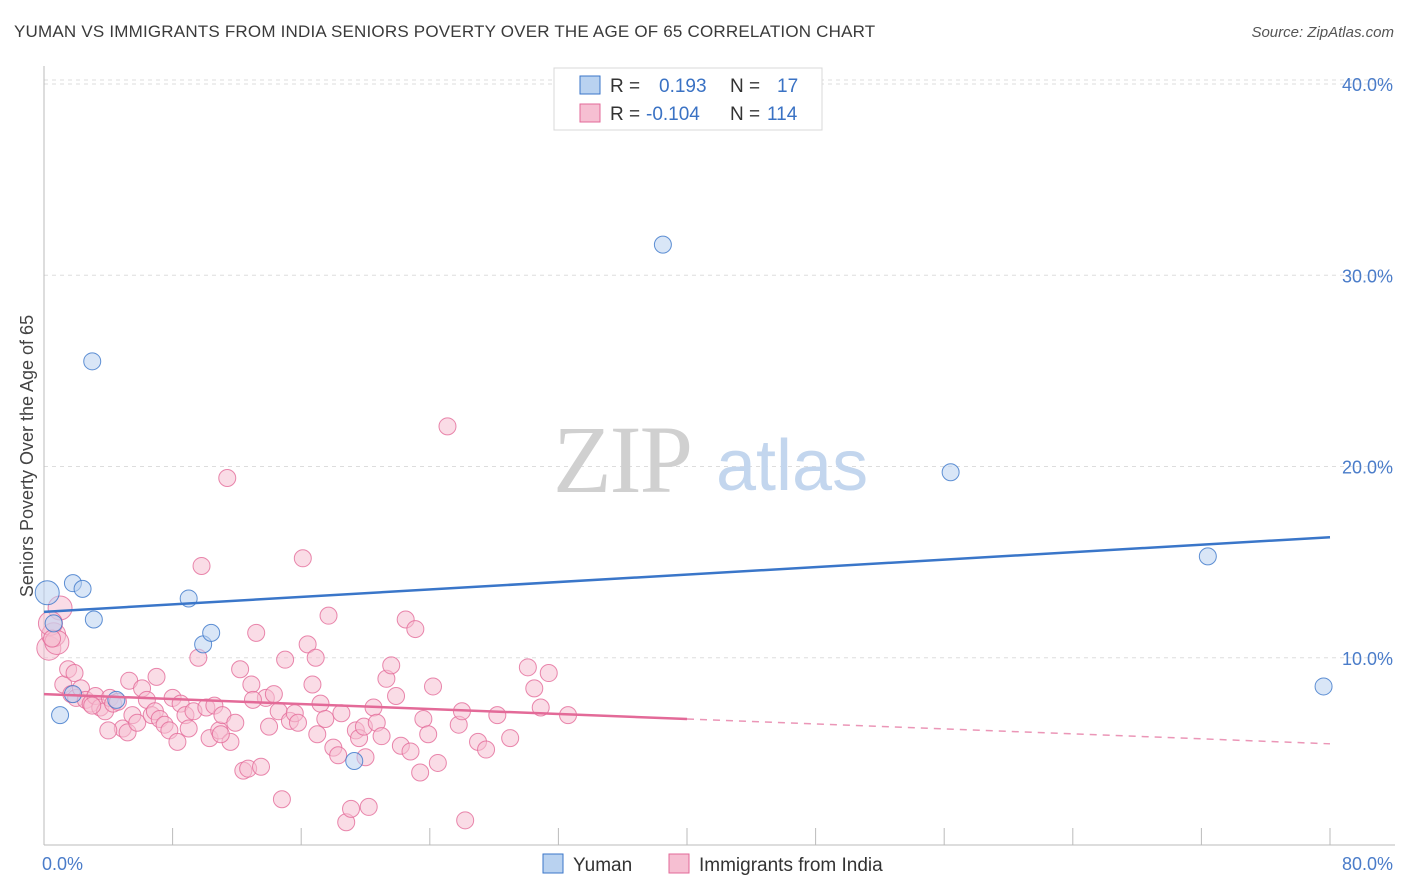 The image size is (1406, 892). What do you see at coordinates (553, 863) in the screenshot?
I see `series-legend-swatch-yuman` at bounding box center [553, 863].